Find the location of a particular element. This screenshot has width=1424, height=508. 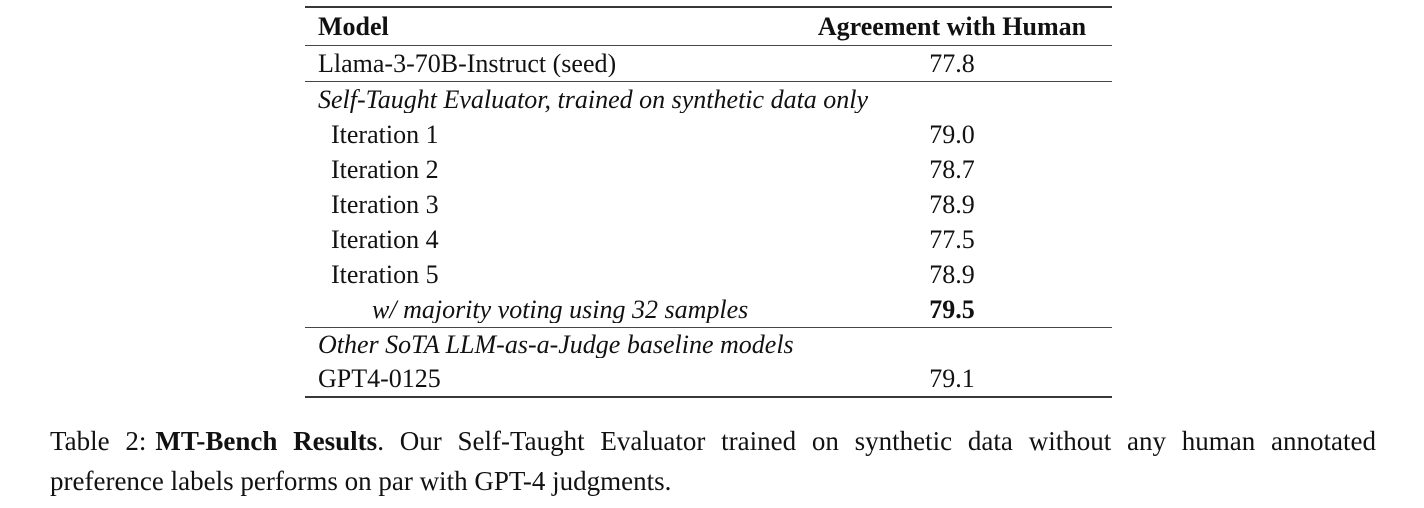

table-row: Iteration 4 77.5 is located at coordinates (708, 239).